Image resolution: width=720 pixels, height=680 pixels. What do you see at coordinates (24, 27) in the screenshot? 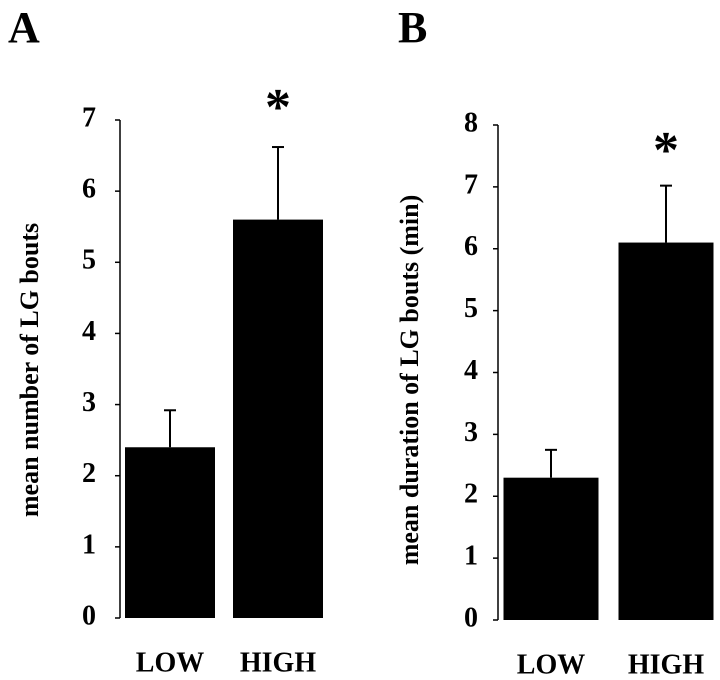
I see `panel-label: A` at bounding box center [24, 27].